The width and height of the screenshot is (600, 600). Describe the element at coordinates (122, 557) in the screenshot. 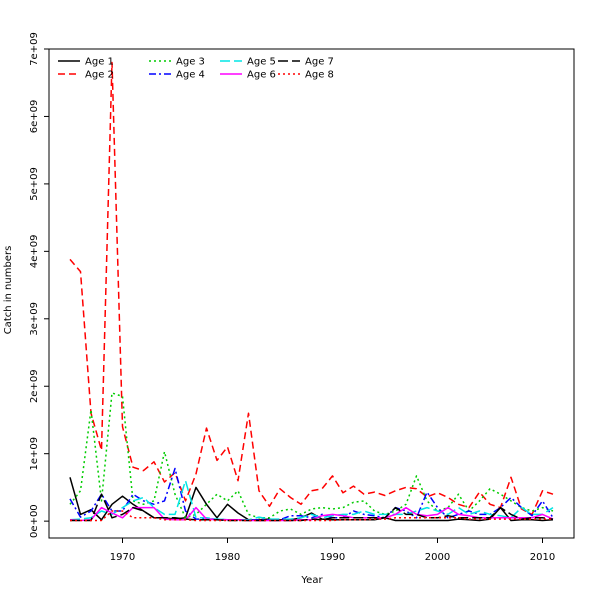

I see `x-tick-label: 1970` at that location.